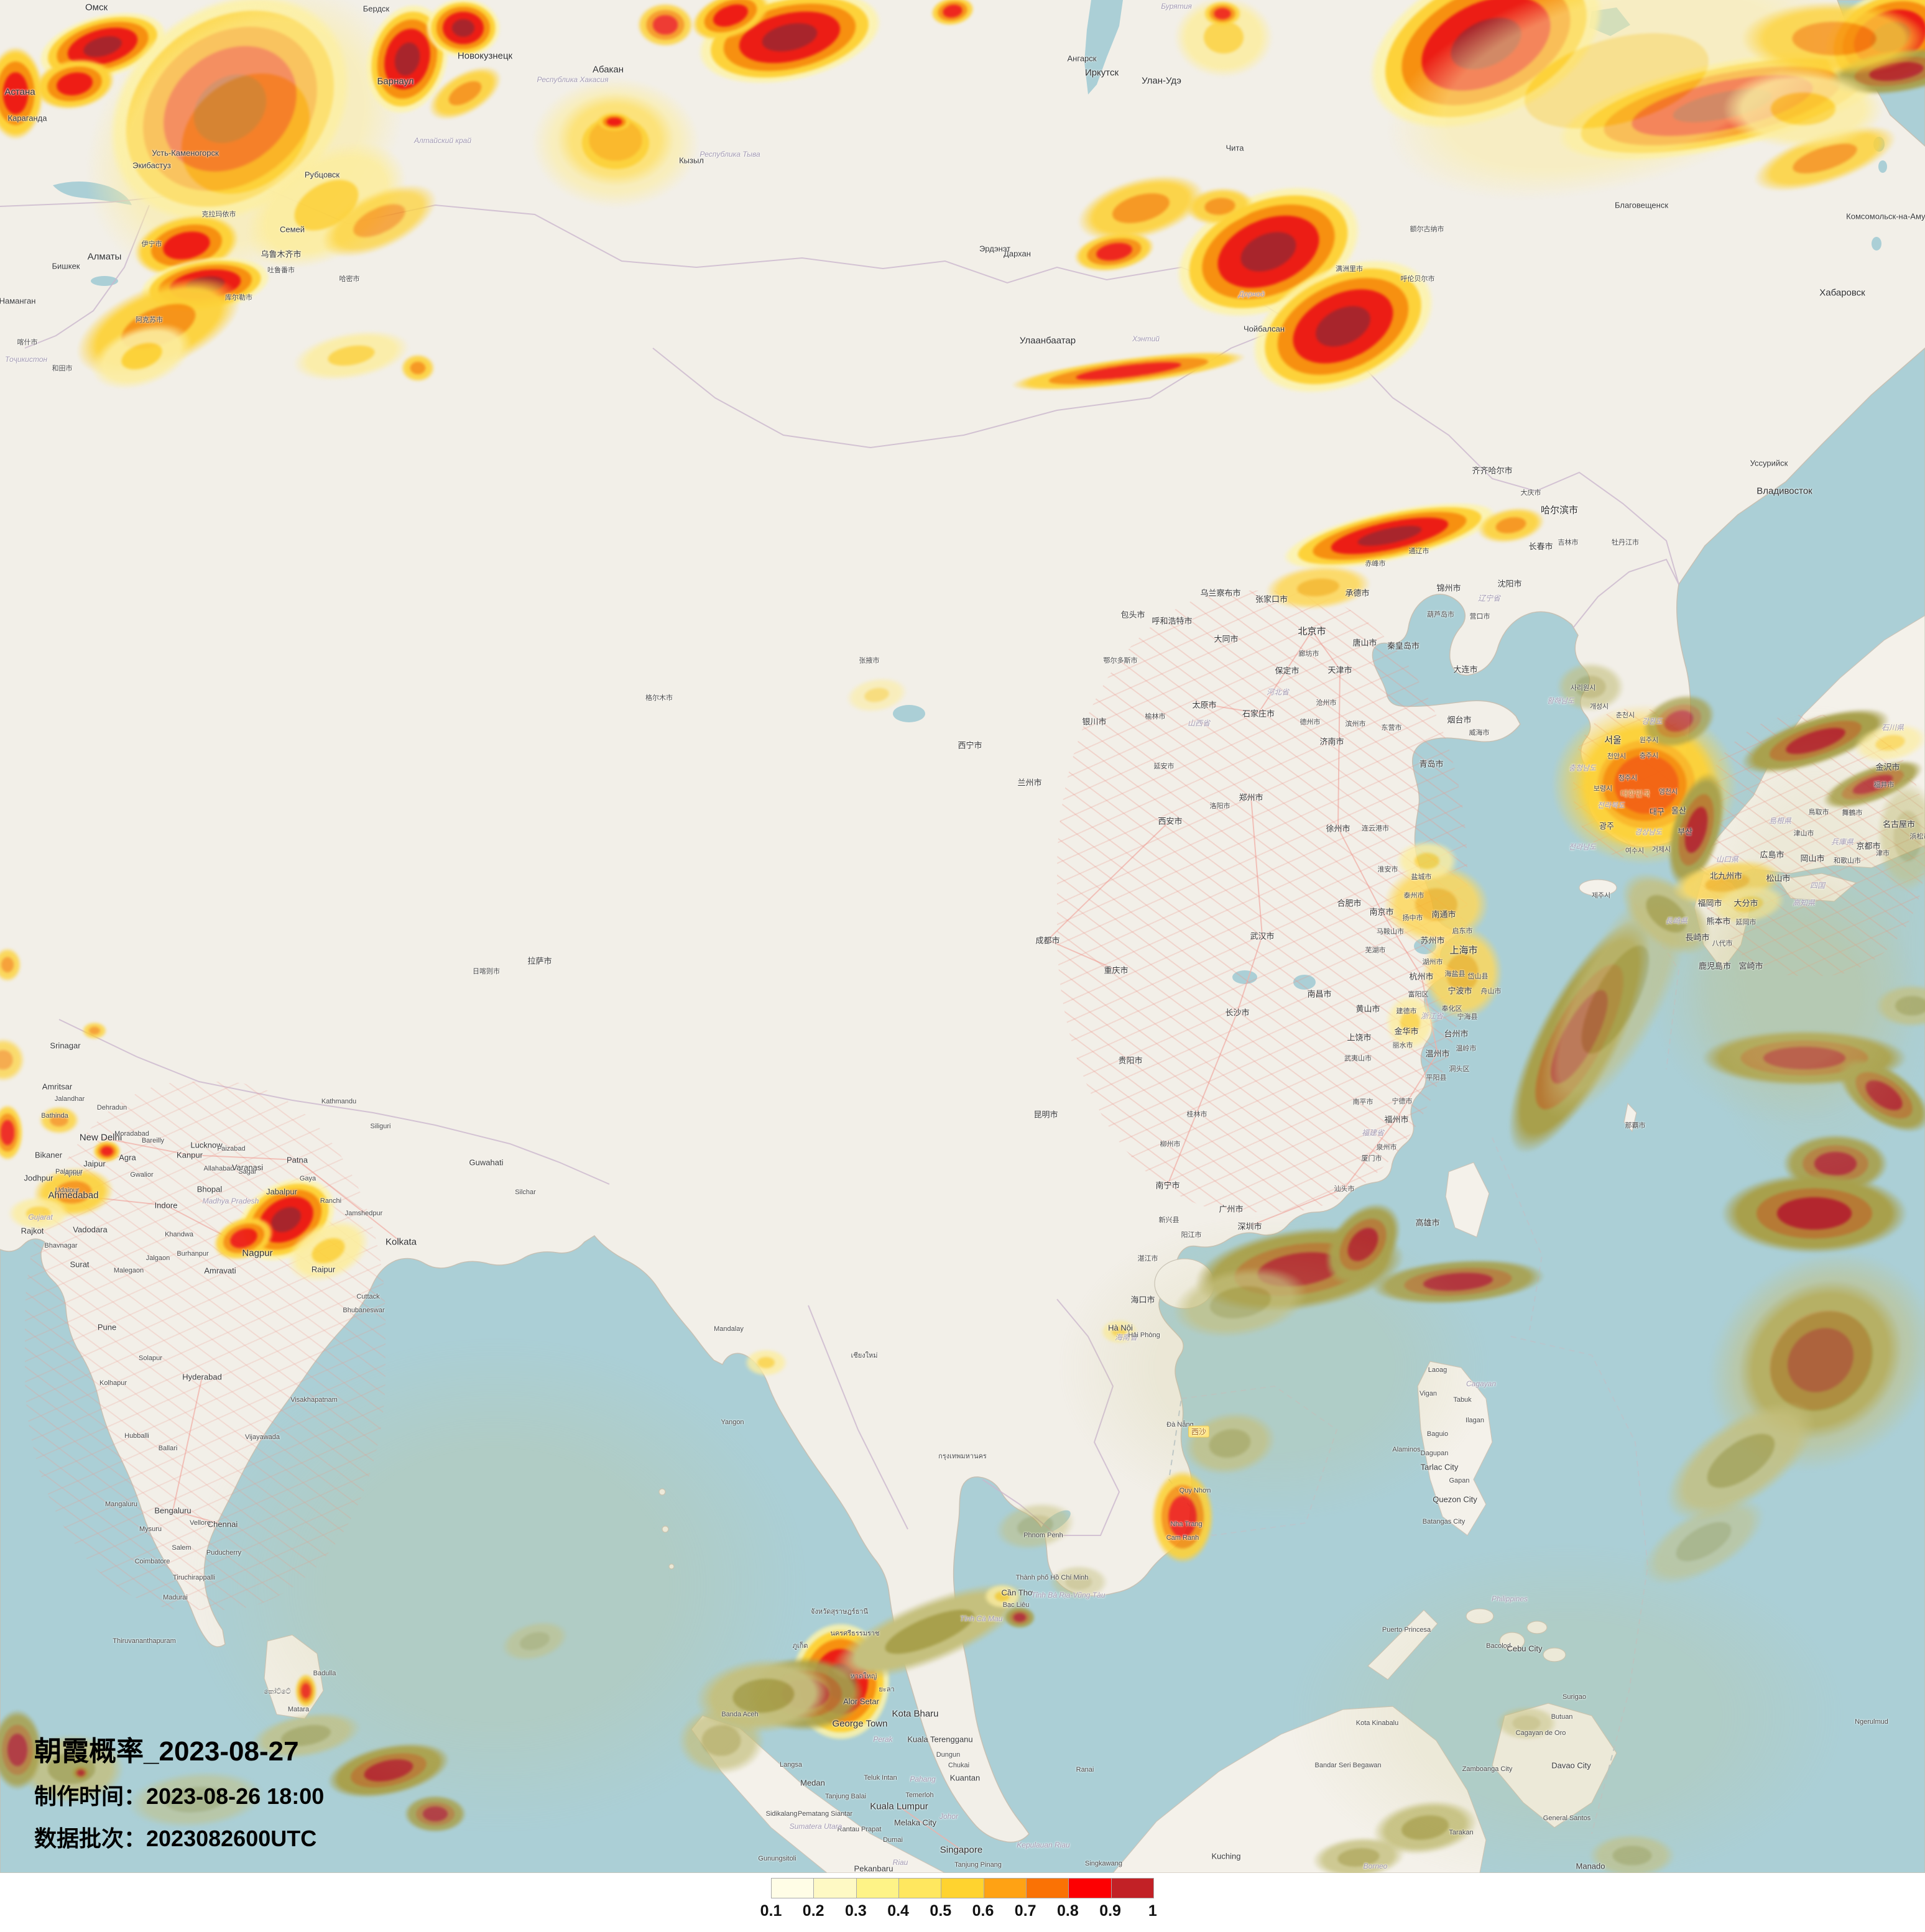 The image size is (1925, 1932). Describe the element at coordinates (1582, 847) in the screenshot. I see `map-label: 전라남도` at that location.